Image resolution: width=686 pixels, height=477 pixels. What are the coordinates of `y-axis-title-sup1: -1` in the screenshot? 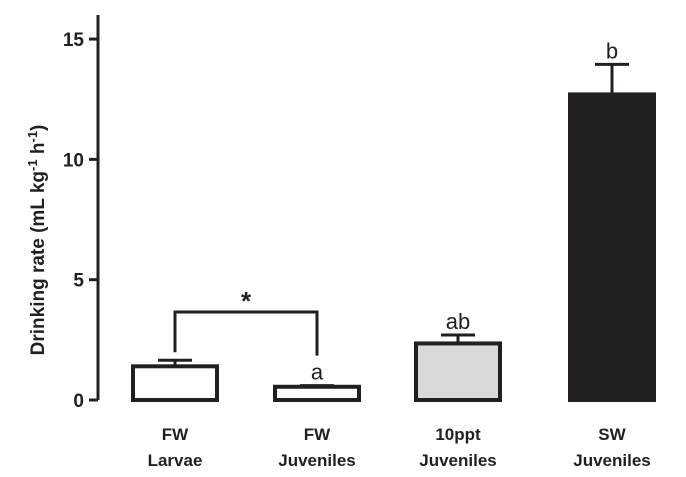 It's located at (32, 165).